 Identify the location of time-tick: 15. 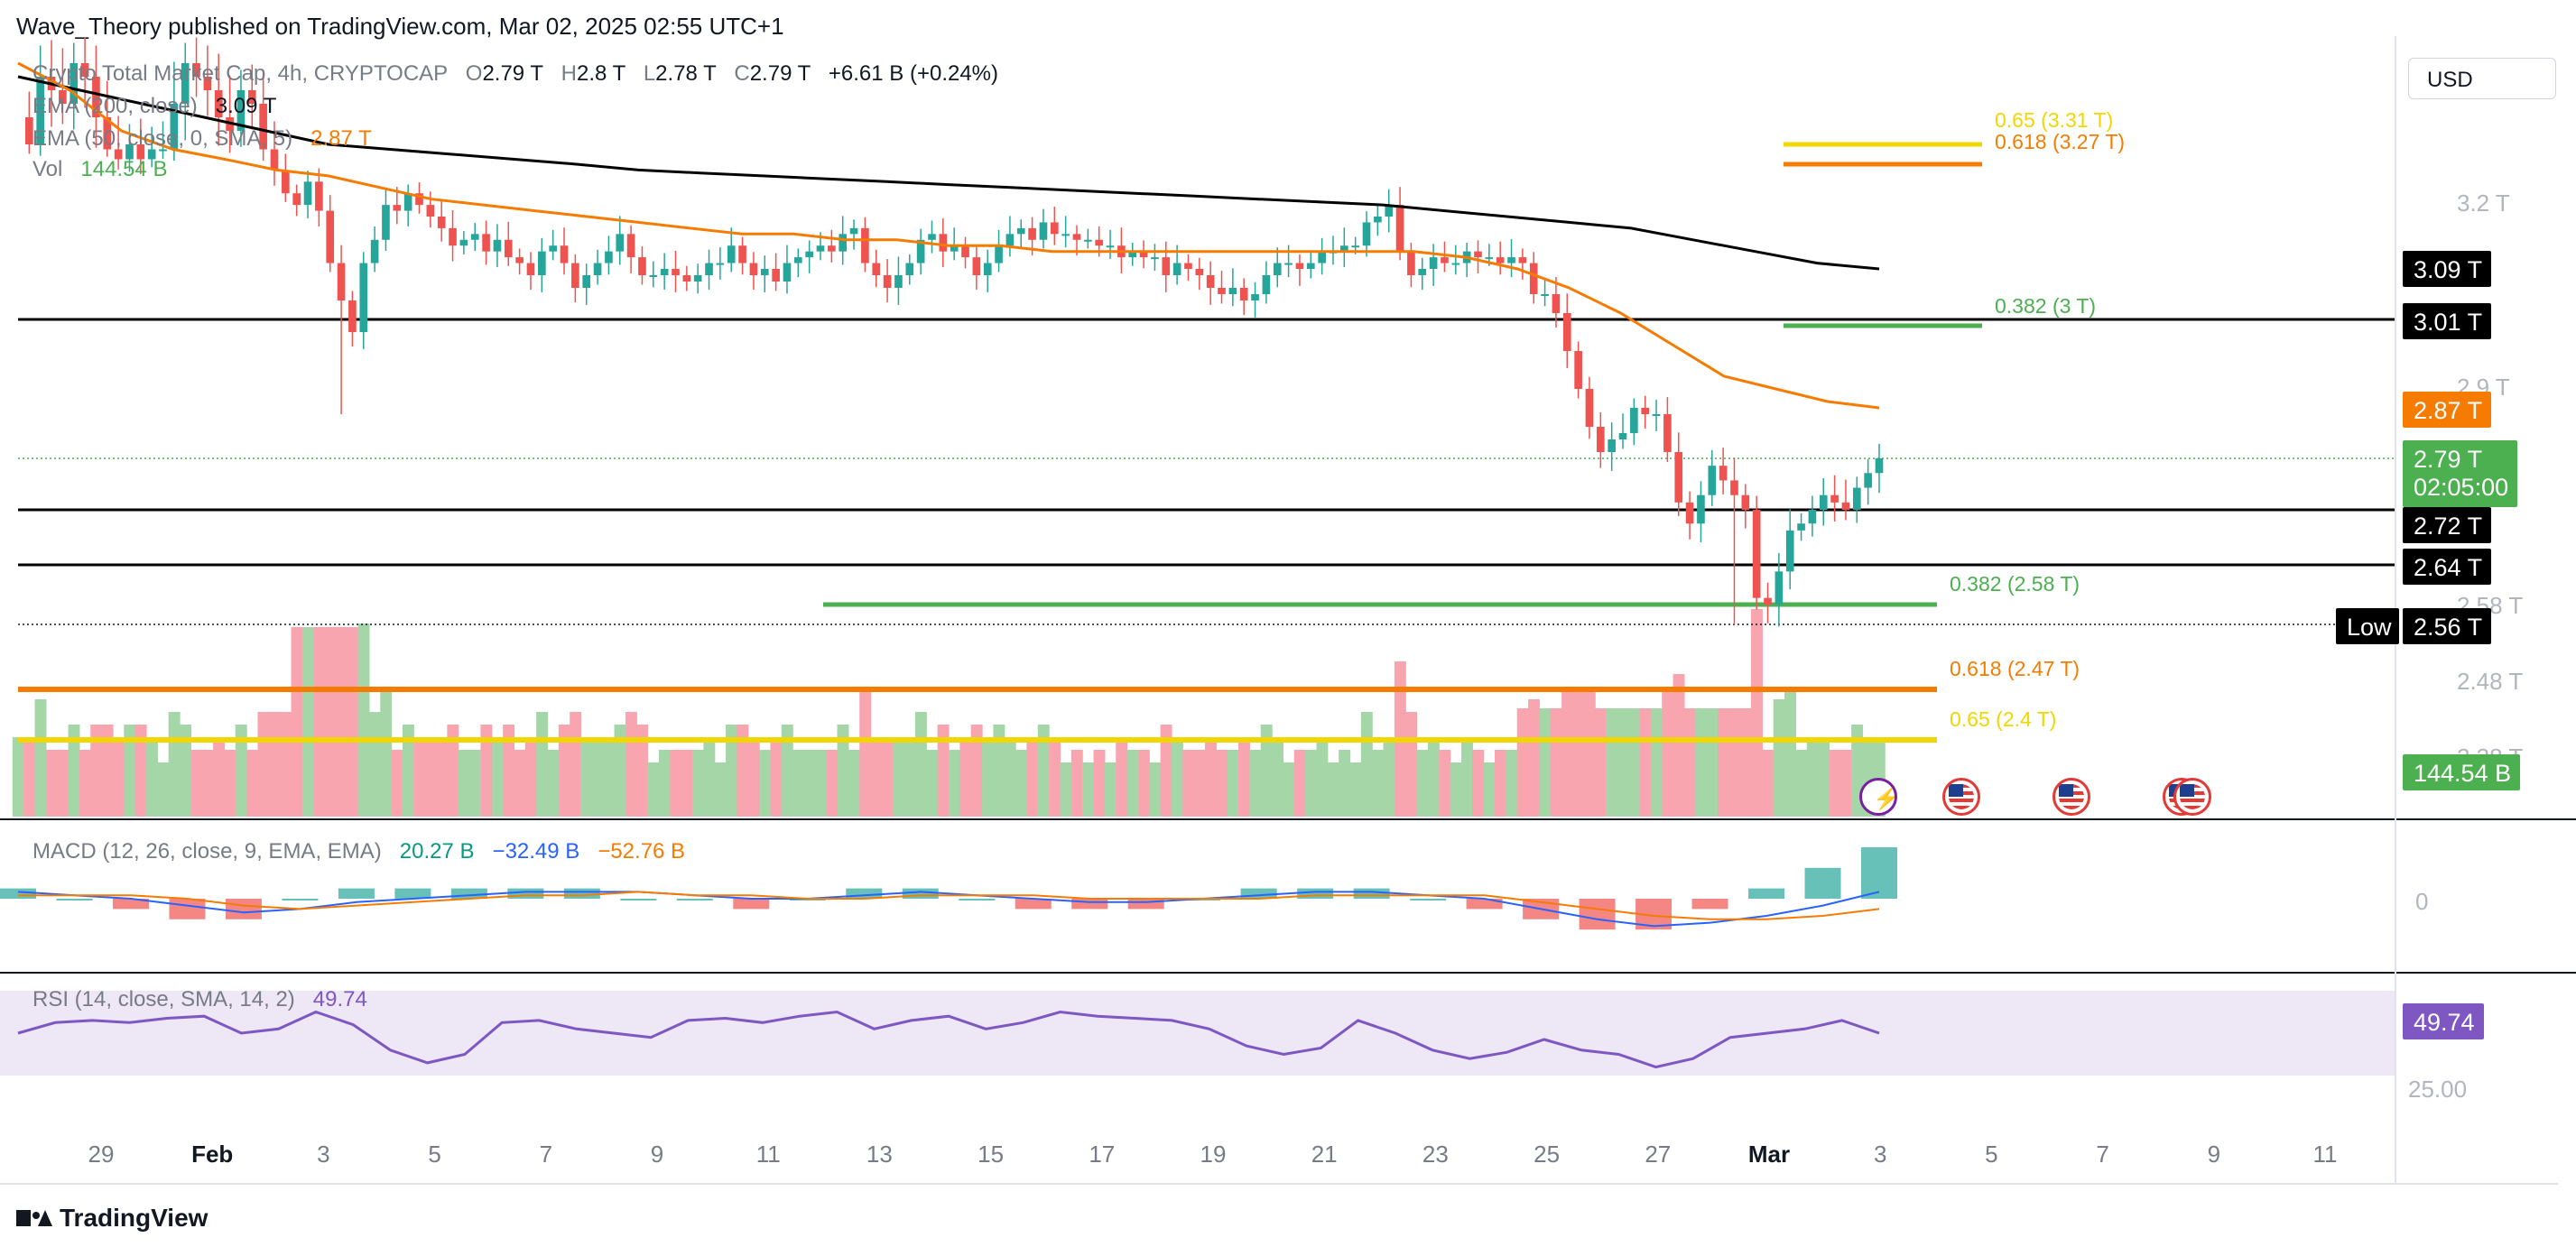
(991, 1154).